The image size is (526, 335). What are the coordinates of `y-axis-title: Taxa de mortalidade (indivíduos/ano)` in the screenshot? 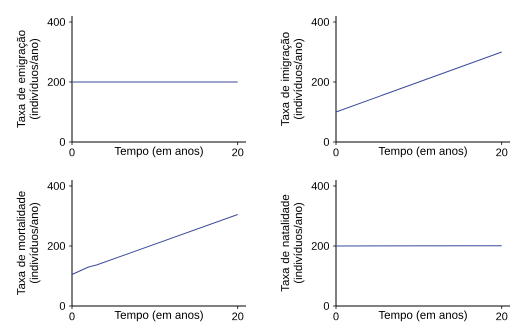 It's located at (28, 243).